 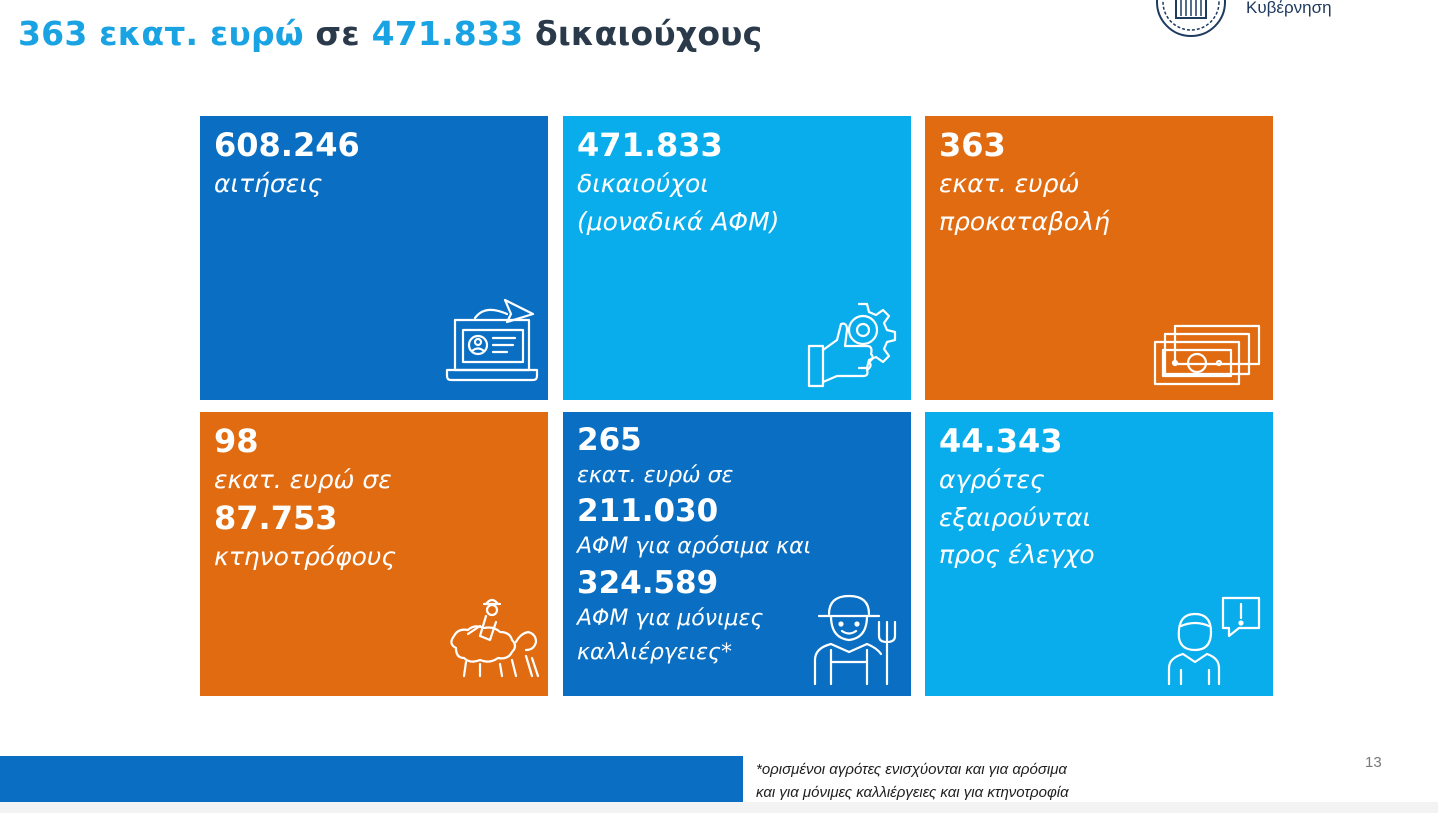 I want to click on thumbs-up-gear-icon, so click(x=852, y=345).